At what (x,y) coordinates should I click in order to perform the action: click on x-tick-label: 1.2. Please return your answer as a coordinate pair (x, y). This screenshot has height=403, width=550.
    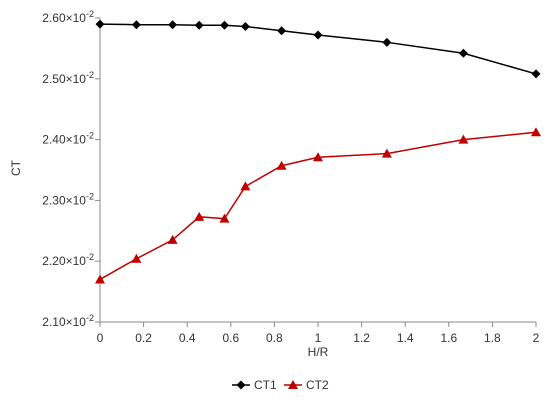
    Looking at the image, I should click on (361, 338).